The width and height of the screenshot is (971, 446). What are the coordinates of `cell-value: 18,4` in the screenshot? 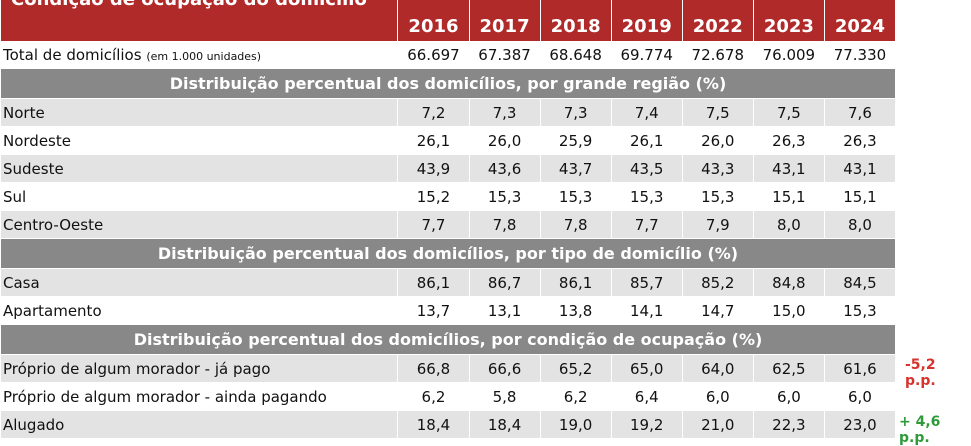 It's located at (433, 424).